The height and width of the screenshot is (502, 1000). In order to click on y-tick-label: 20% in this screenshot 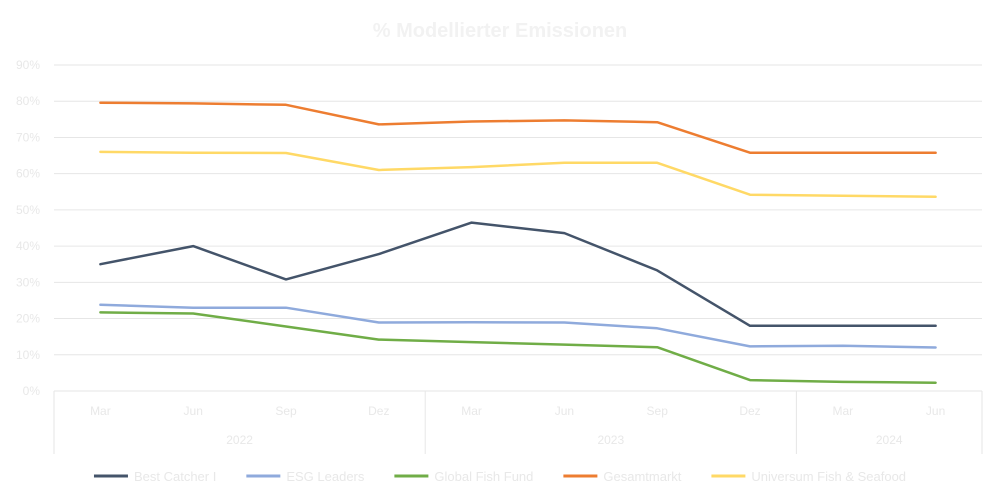, I will do `click(28, 319)`.